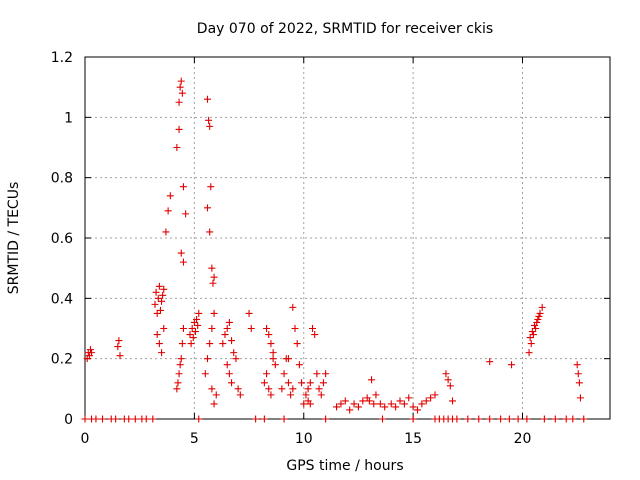 The height and width of the screenshot is (480, 640). Describe the element at coordinates (68, 420) in the screenshot. I see `y-tick-label: 0` at that location.